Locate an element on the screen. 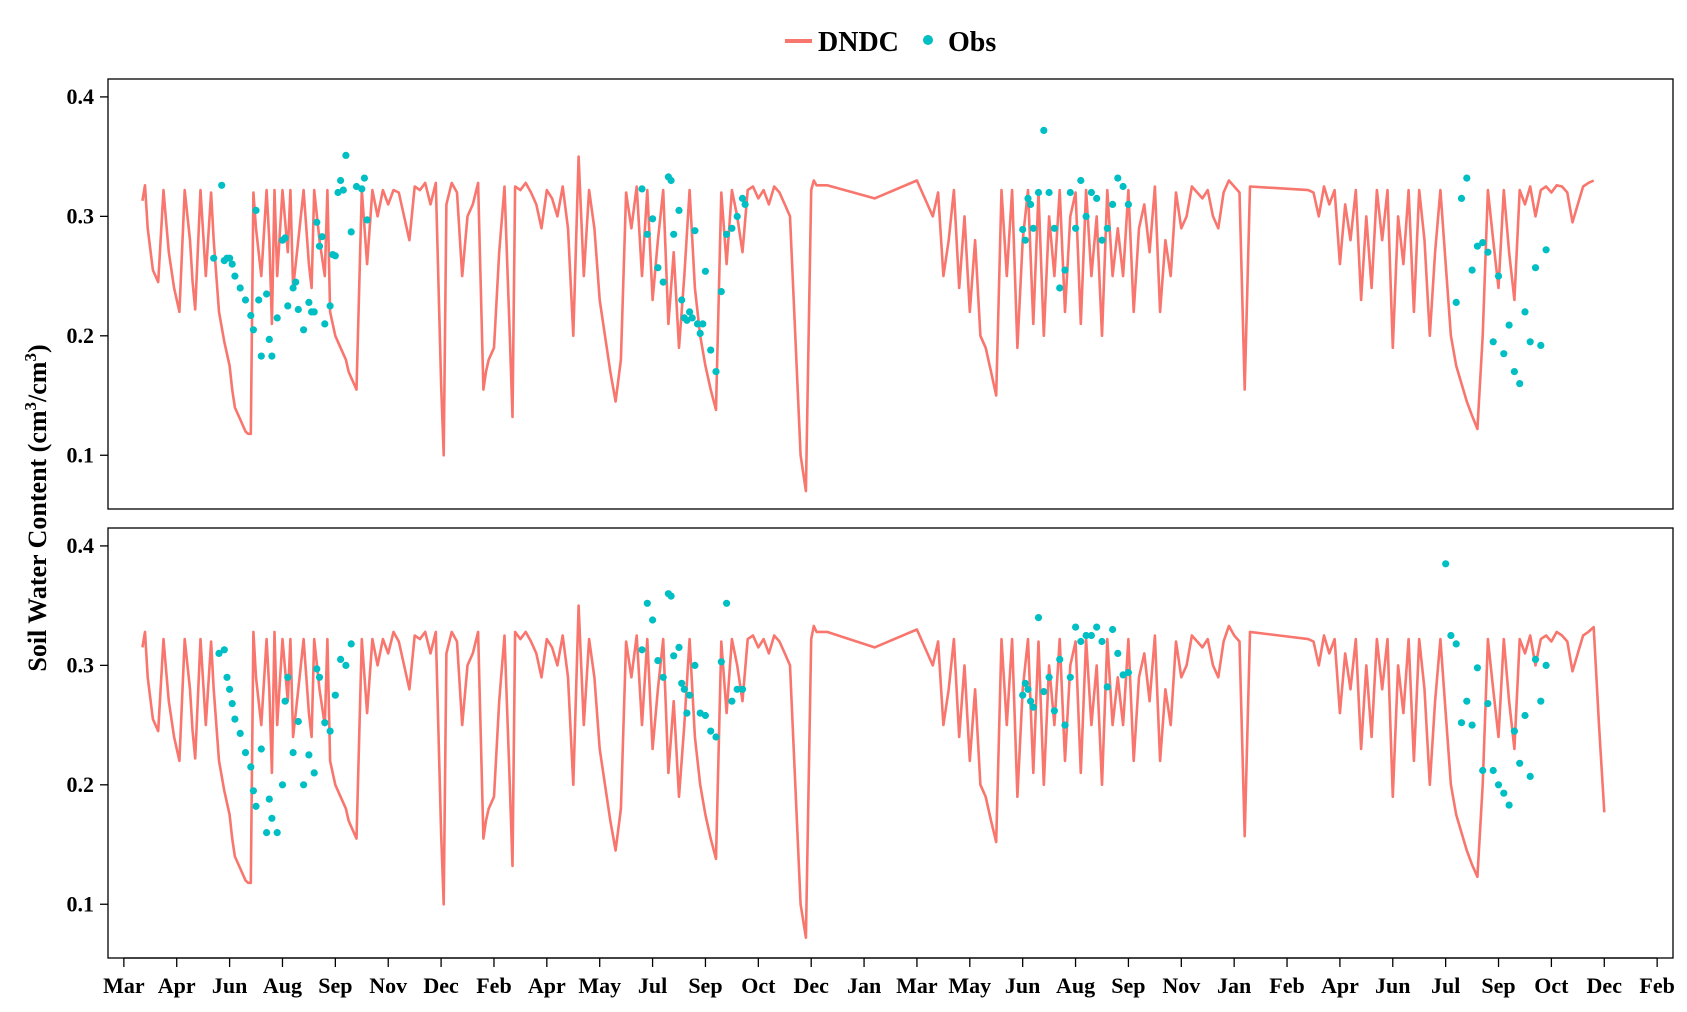  x-tick-label: Jul is located at coordinates (652, 985).